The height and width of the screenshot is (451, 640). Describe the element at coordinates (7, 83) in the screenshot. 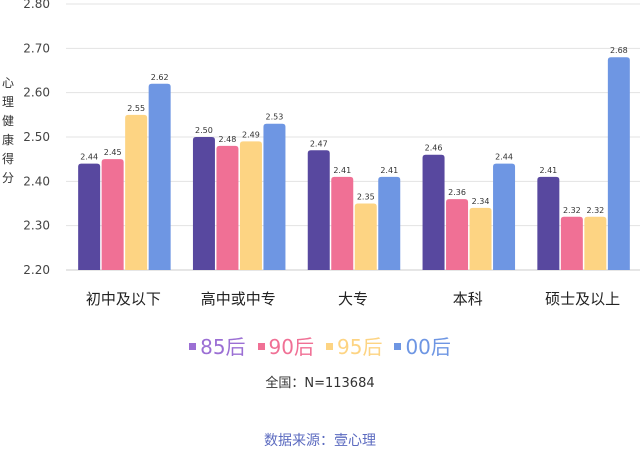

I see `y-axis-label-char: 心` at that location.